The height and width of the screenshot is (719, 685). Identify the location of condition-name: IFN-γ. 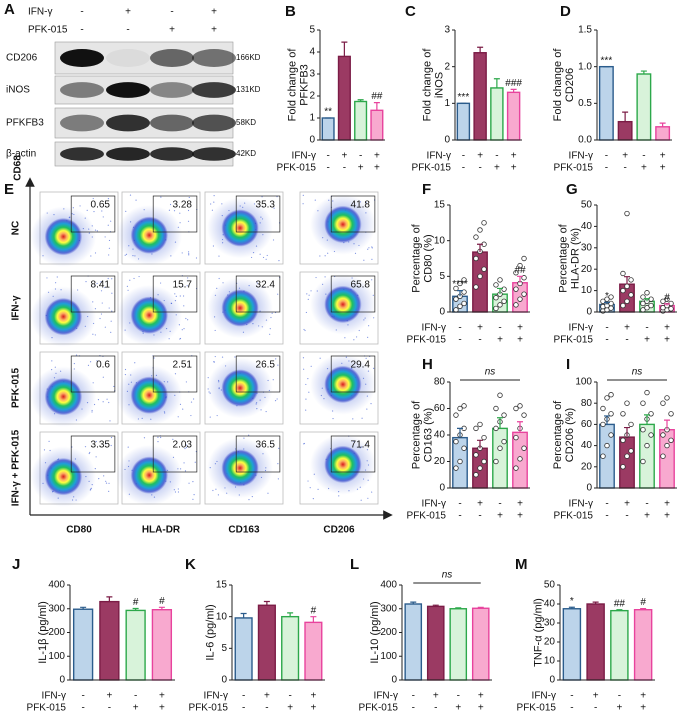
(544, 696).